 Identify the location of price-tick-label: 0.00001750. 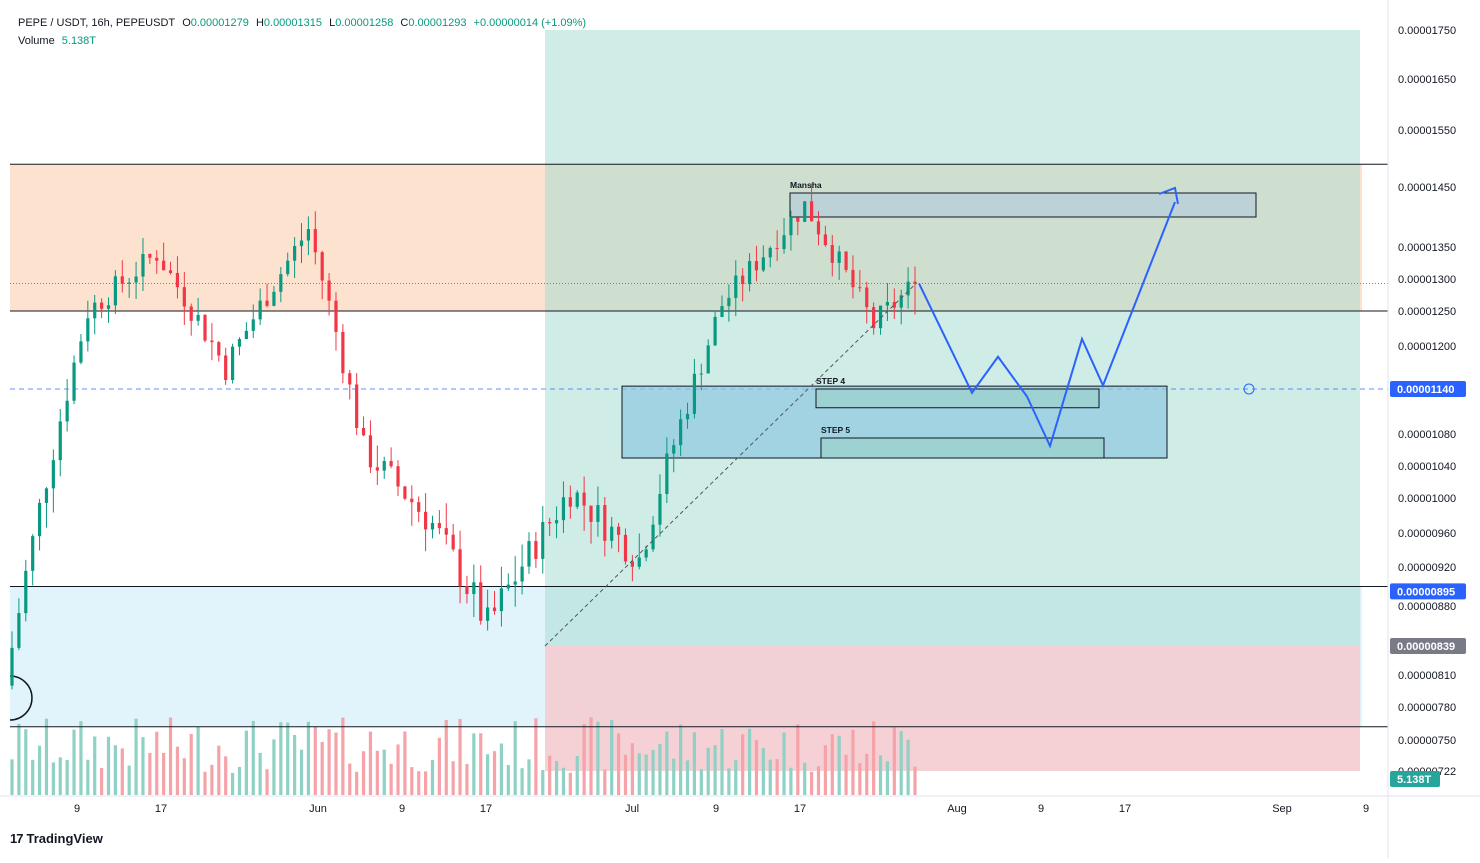
(1427, 31).